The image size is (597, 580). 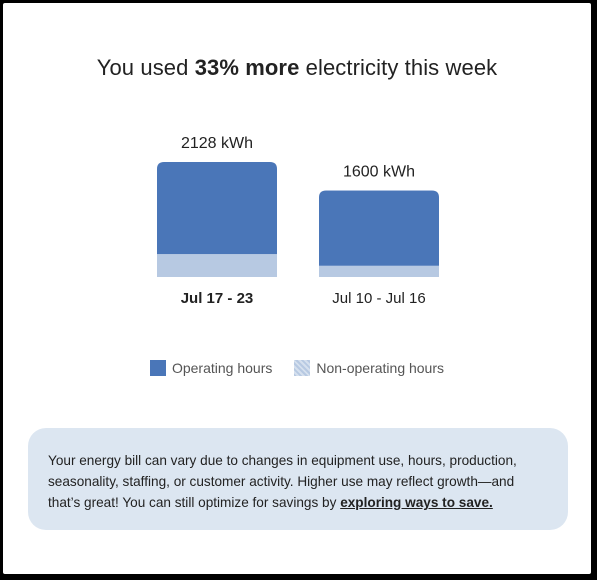 What do you see at coordinates (398, 67) in the screenshot?
I see `title-suffix: electricity this week` at bounding box center [398, 67].